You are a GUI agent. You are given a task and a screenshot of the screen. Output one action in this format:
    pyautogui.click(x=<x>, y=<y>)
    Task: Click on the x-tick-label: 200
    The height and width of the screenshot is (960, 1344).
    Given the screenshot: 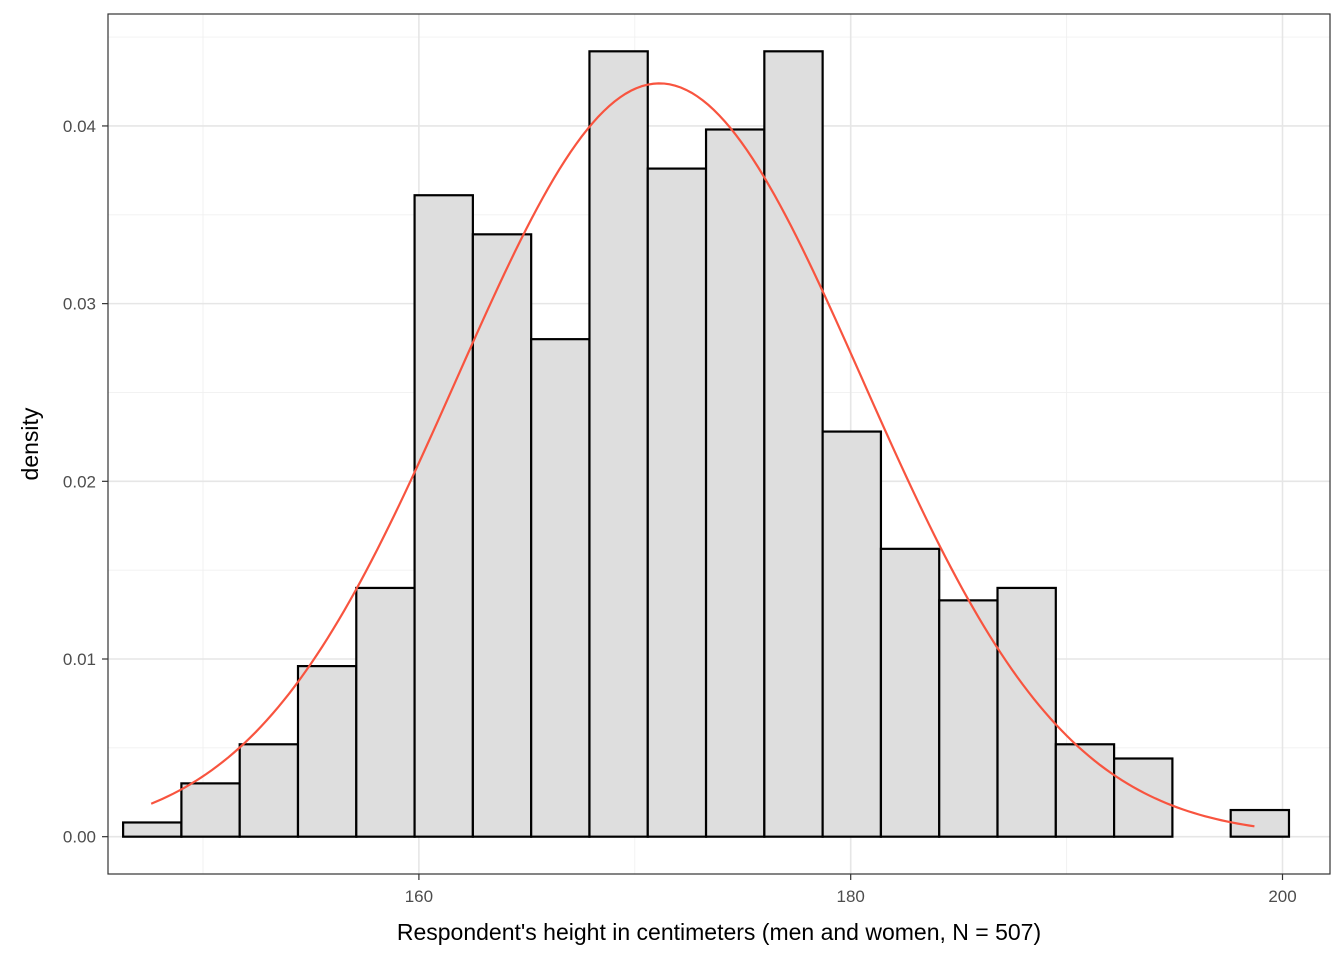 What is the action you would take?
    pyautogui.click(x=1282, y=896)
    